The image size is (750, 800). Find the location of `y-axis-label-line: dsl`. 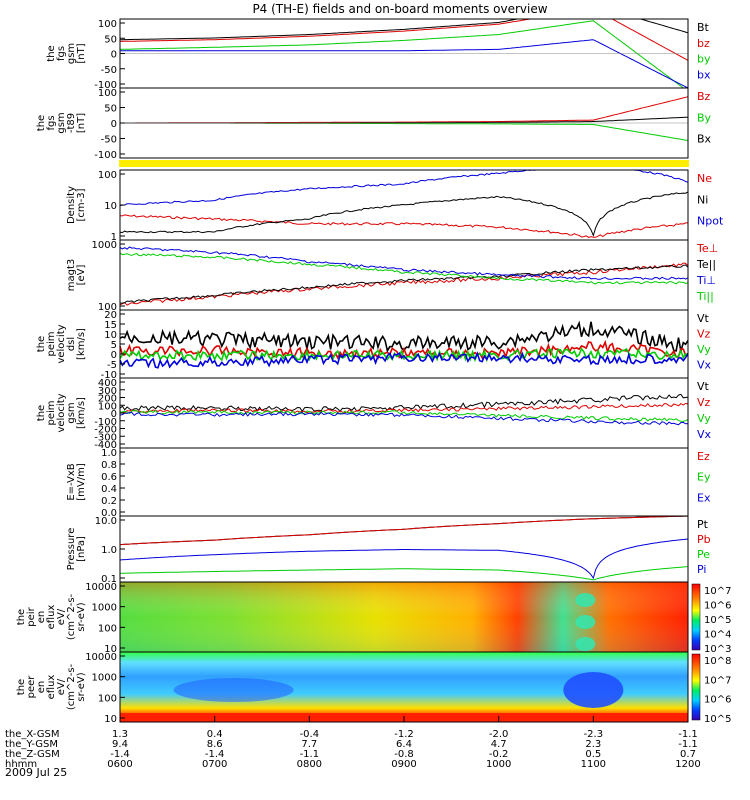

y-axis-label-line: dsl is located at coordinates (71, 344).